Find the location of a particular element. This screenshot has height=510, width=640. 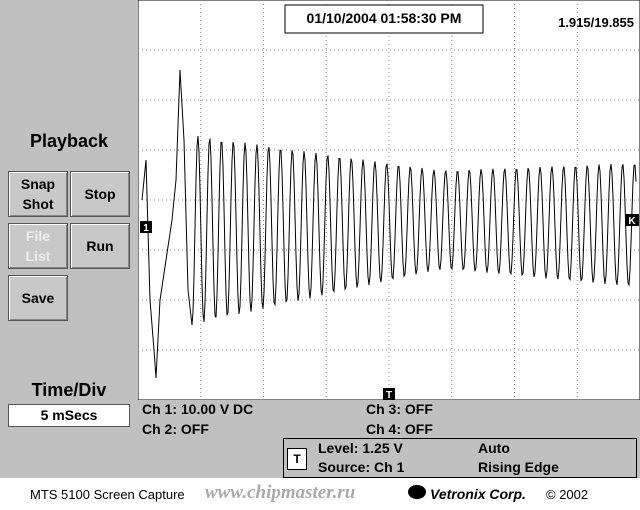

trigger-edge: Rising Edge is located at coordinates (518, 467).